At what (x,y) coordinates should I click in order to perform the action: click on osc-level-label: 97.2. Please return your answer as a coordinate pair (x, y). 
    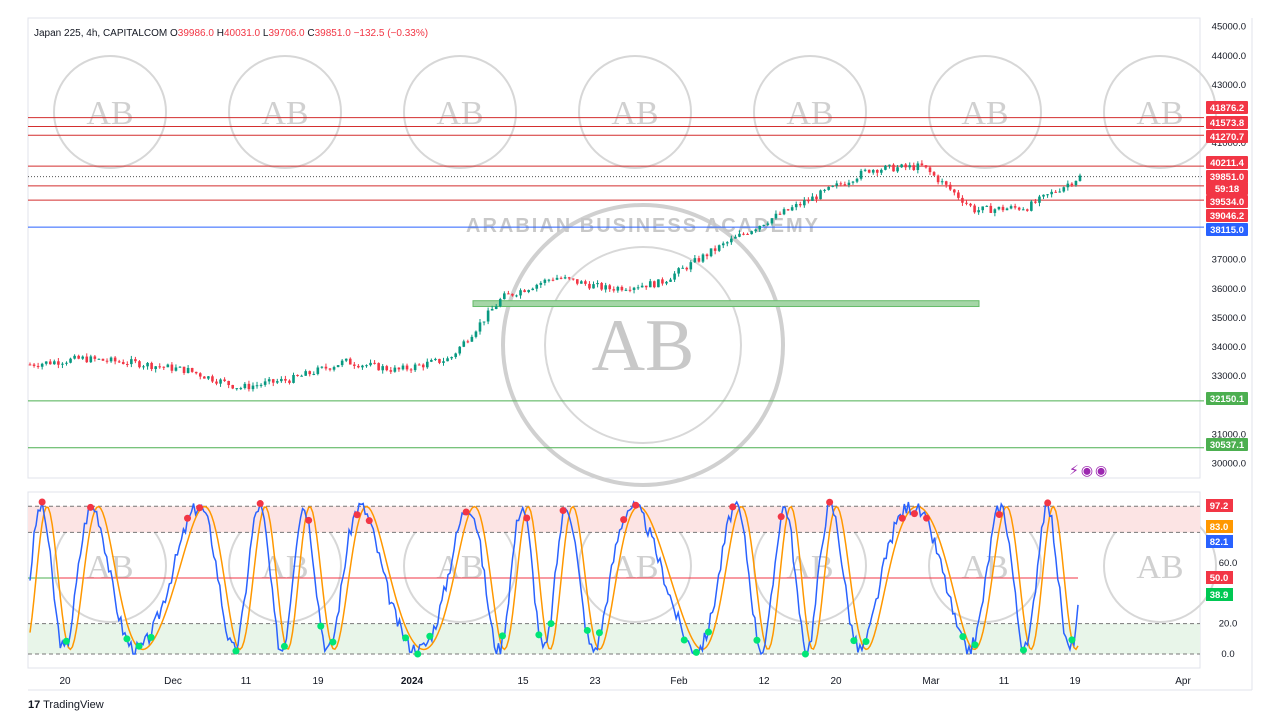
    Looking at the image, I should click on (1219, 506).